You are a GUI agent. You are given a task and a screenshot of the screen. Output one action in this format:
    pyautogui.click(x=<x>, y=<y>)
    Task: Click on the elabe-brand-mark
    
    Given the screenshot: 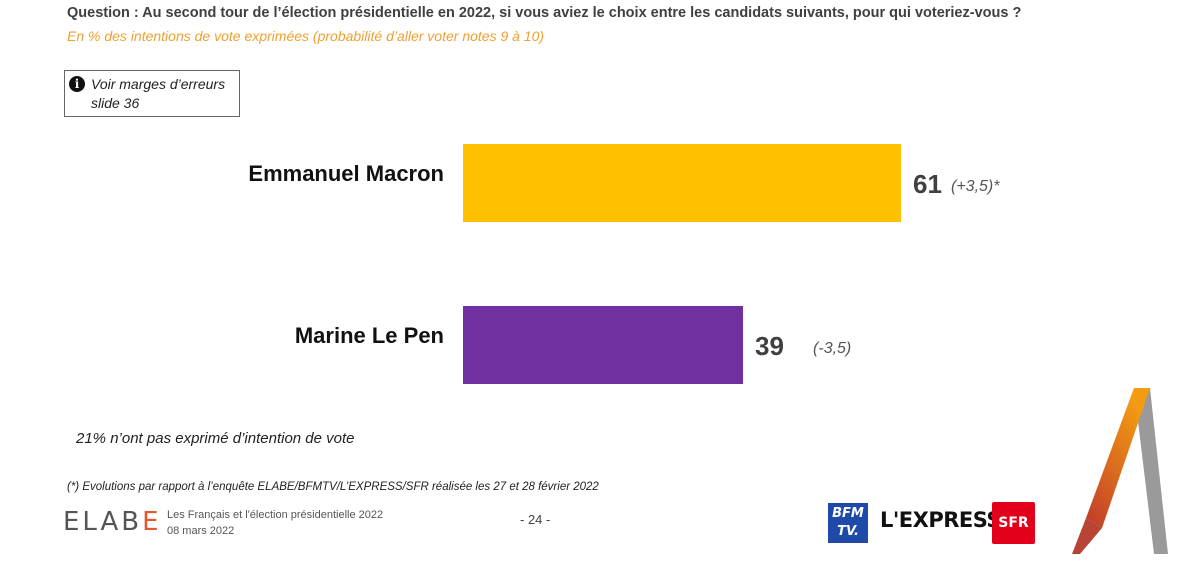 What is the action you would take?
    pyautogui.click(x=1120, y=471)
    